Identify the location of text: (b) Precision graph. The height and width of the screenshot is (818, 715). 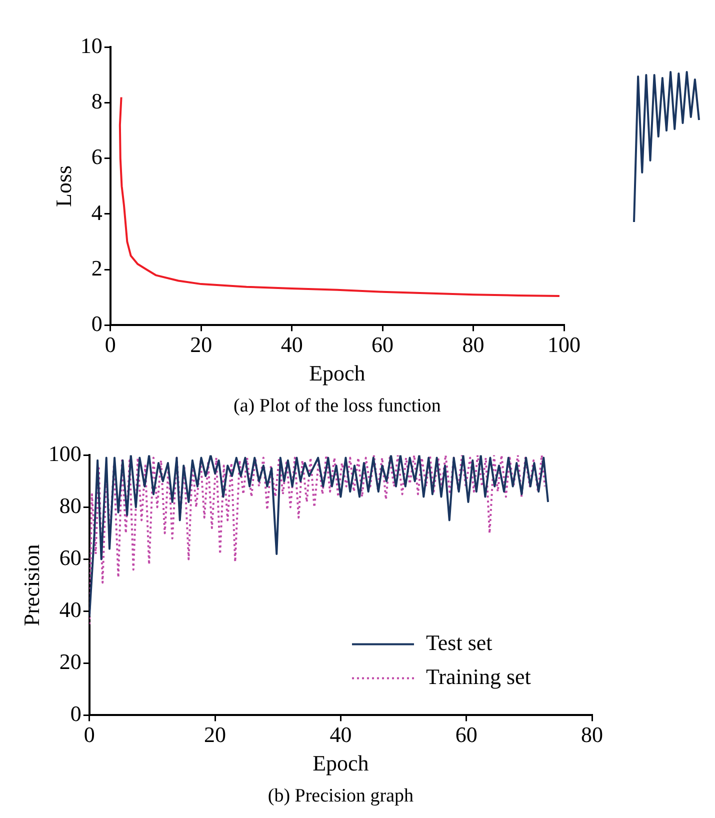
(341, 795).